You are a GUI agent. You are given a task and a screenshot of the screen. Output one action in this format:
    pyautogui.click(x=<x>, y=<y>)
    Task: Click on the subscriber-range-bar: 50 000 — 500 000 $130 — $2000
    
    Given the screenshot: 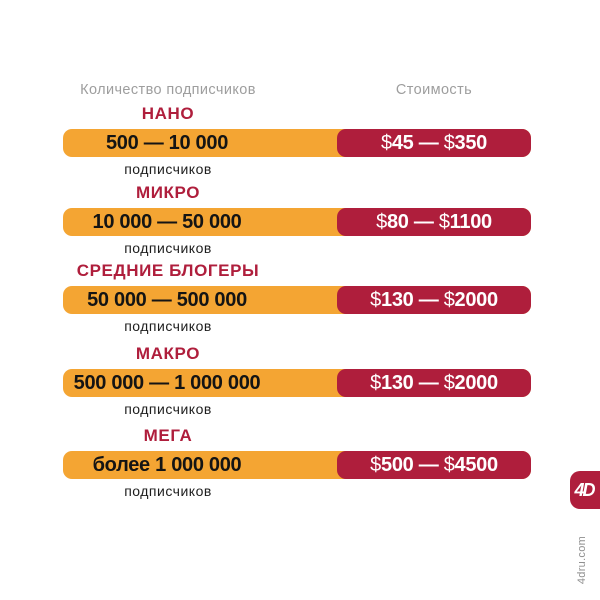 What is the action you would take?
    pyautogui.click(x=297, y=300)
    